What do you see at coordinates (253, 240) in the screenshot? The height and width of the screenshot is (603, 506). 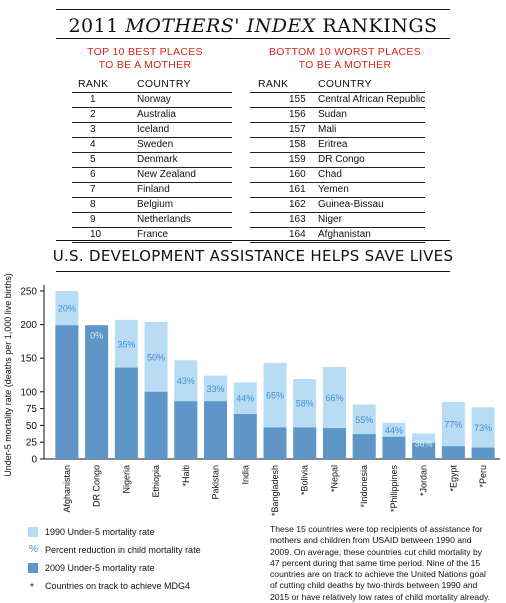 I see `section-rule-top` at bounding box center [253, 240].